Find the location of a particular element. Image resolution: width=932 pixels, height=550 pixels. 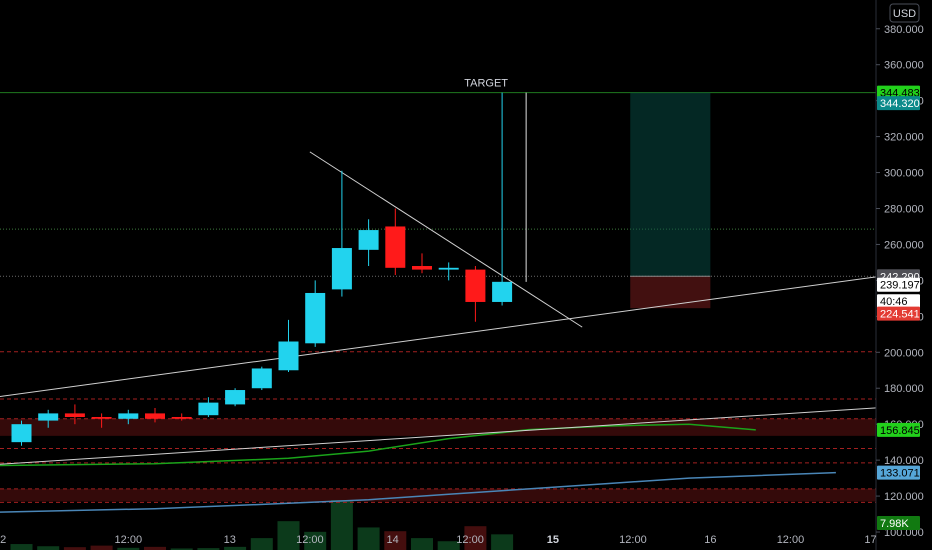

y-tick-label: 380.000 is located at coordinates (904, 30).